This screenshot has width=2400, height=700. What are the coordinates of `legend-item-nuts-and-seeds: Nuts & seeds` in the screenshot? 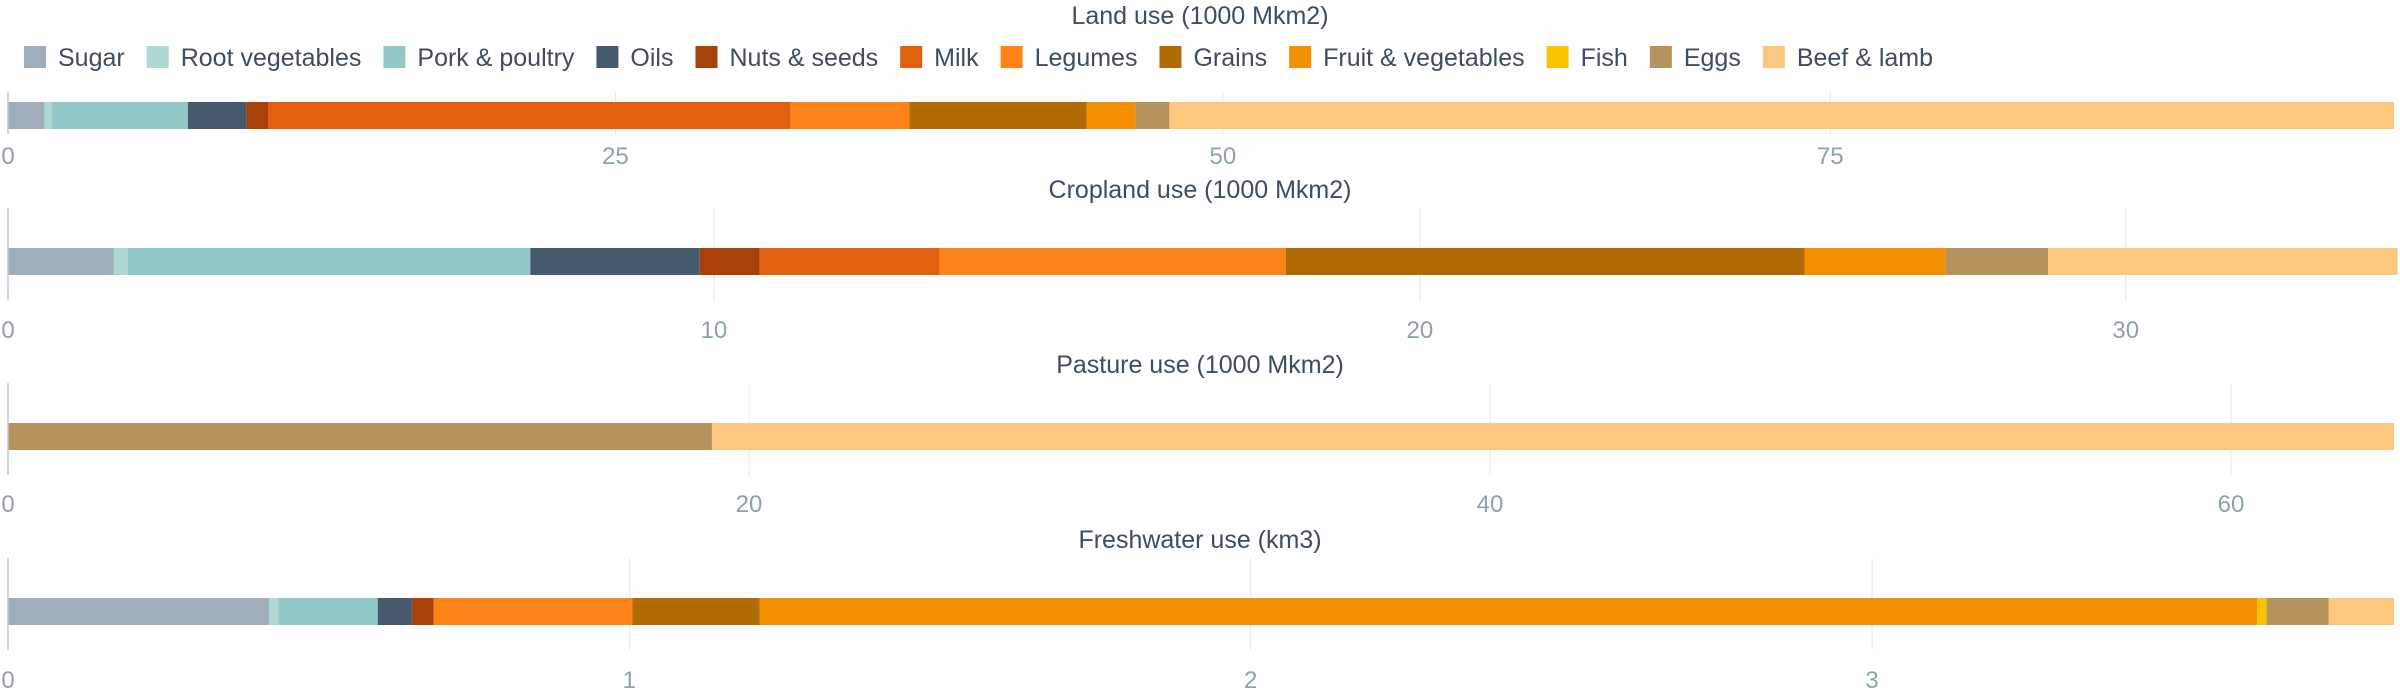 It's located at (786, 58).